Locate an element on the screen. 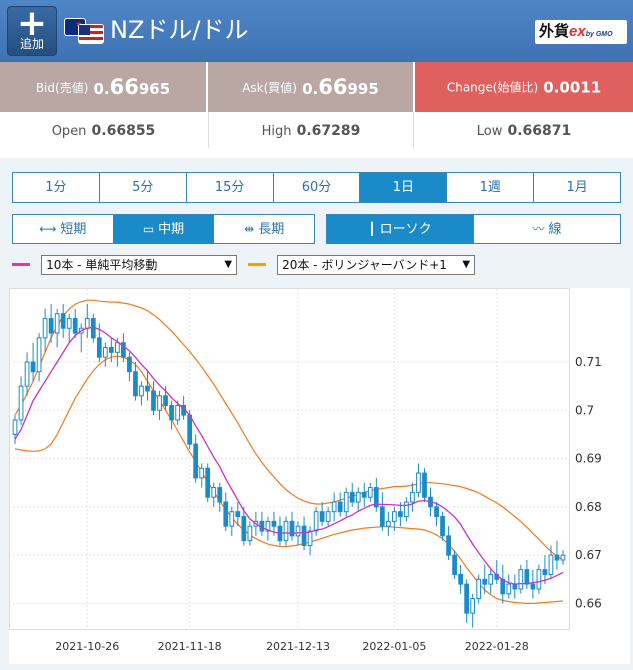  high-value: 0.67289 is located at coordinates (328, 131).